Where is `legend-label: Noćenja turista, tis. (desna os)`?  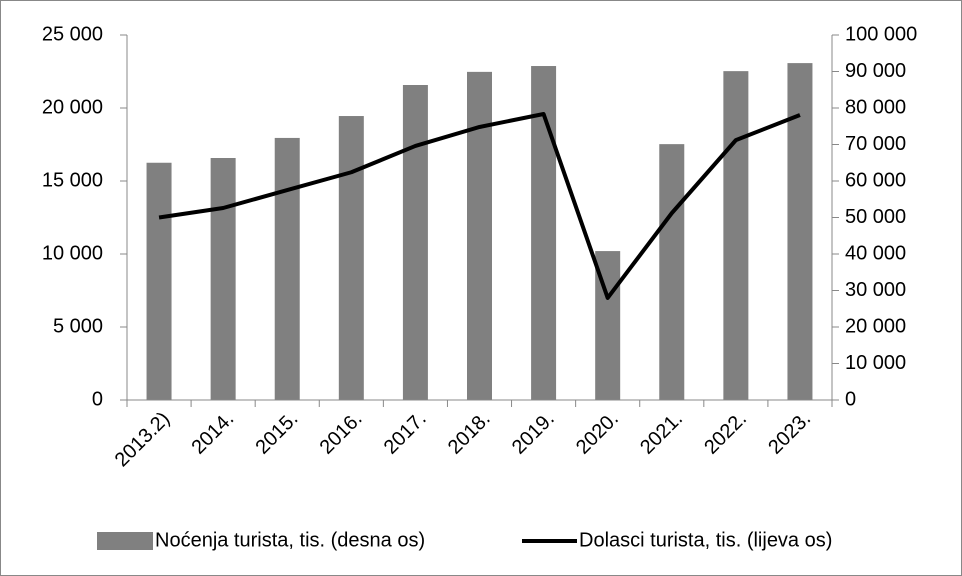
legend-label: Noćenja turista, tis. (desna os) is located at coordinates (290, 540).